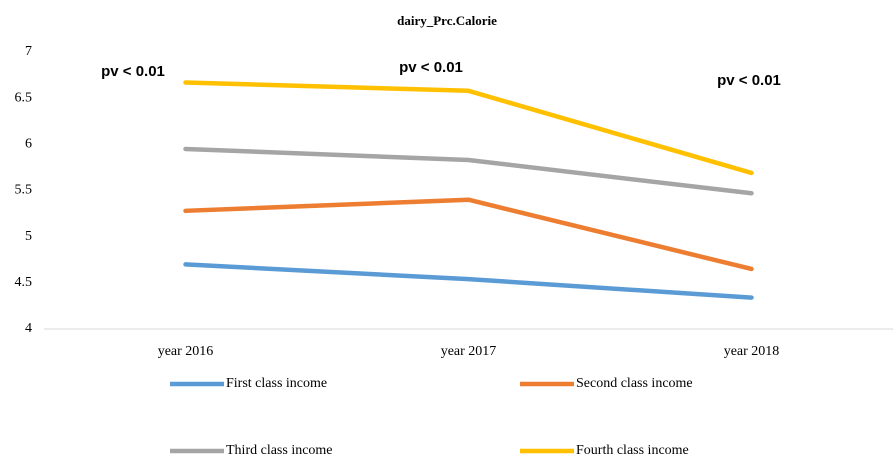 The image size is (893, 461). What do you see at coordinates (632, 450) in the screenshot?
I see `legend-label: Fourth class income` at bounding box center [632, 450].